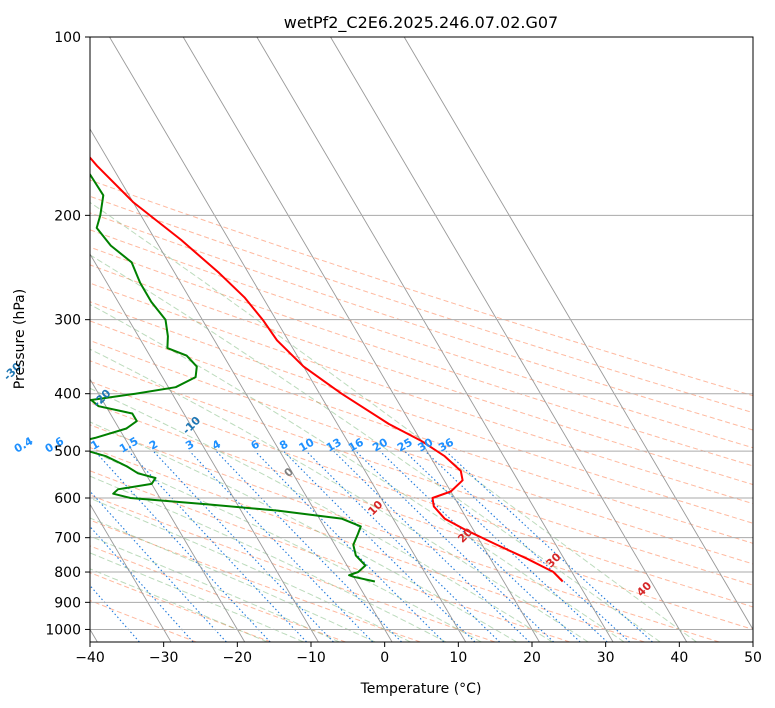  Describe the element at coordinates (307, 444) in the screenshot. I see `mixing-ratio-label: 10` at that location.